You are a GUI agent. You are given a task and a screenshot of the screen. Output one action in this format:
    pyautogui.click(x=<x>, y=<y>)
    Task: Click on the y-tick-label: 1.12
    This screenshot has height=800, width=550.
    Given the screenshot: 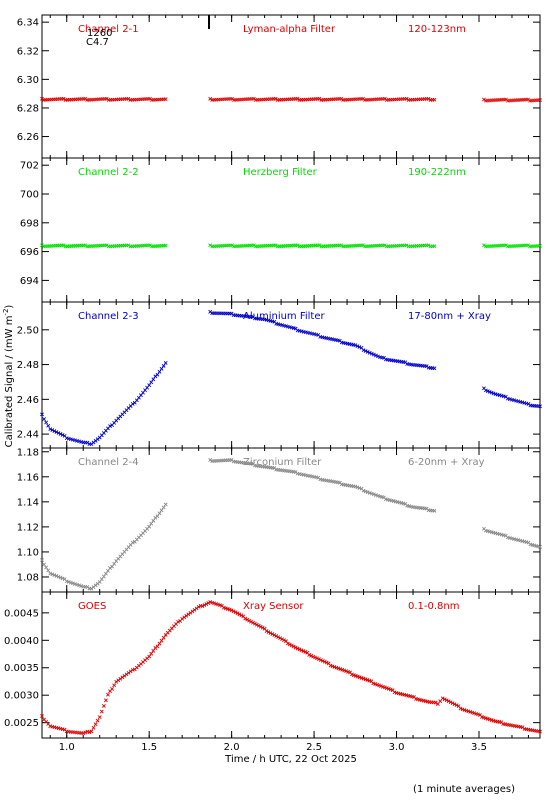 What is the action you would take?
    pyautogui.click(x=28, y=527)
    